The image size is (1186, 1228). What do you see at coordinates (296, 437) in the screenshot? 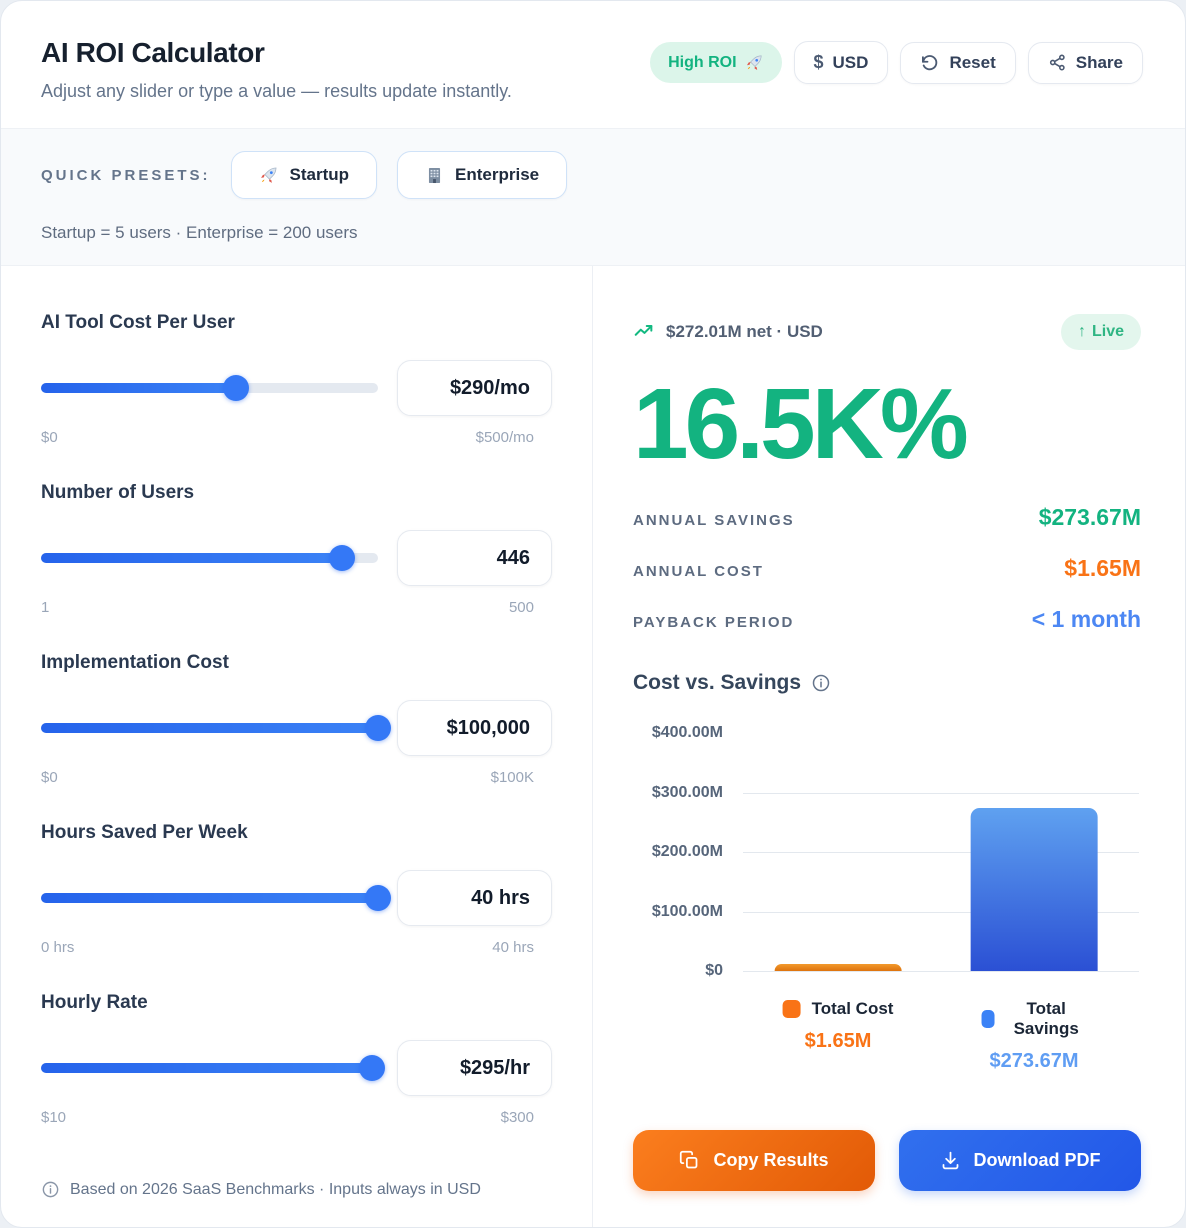
I see `slider-range-labels: $0 $500/mo` at bounding box center [296, 437].